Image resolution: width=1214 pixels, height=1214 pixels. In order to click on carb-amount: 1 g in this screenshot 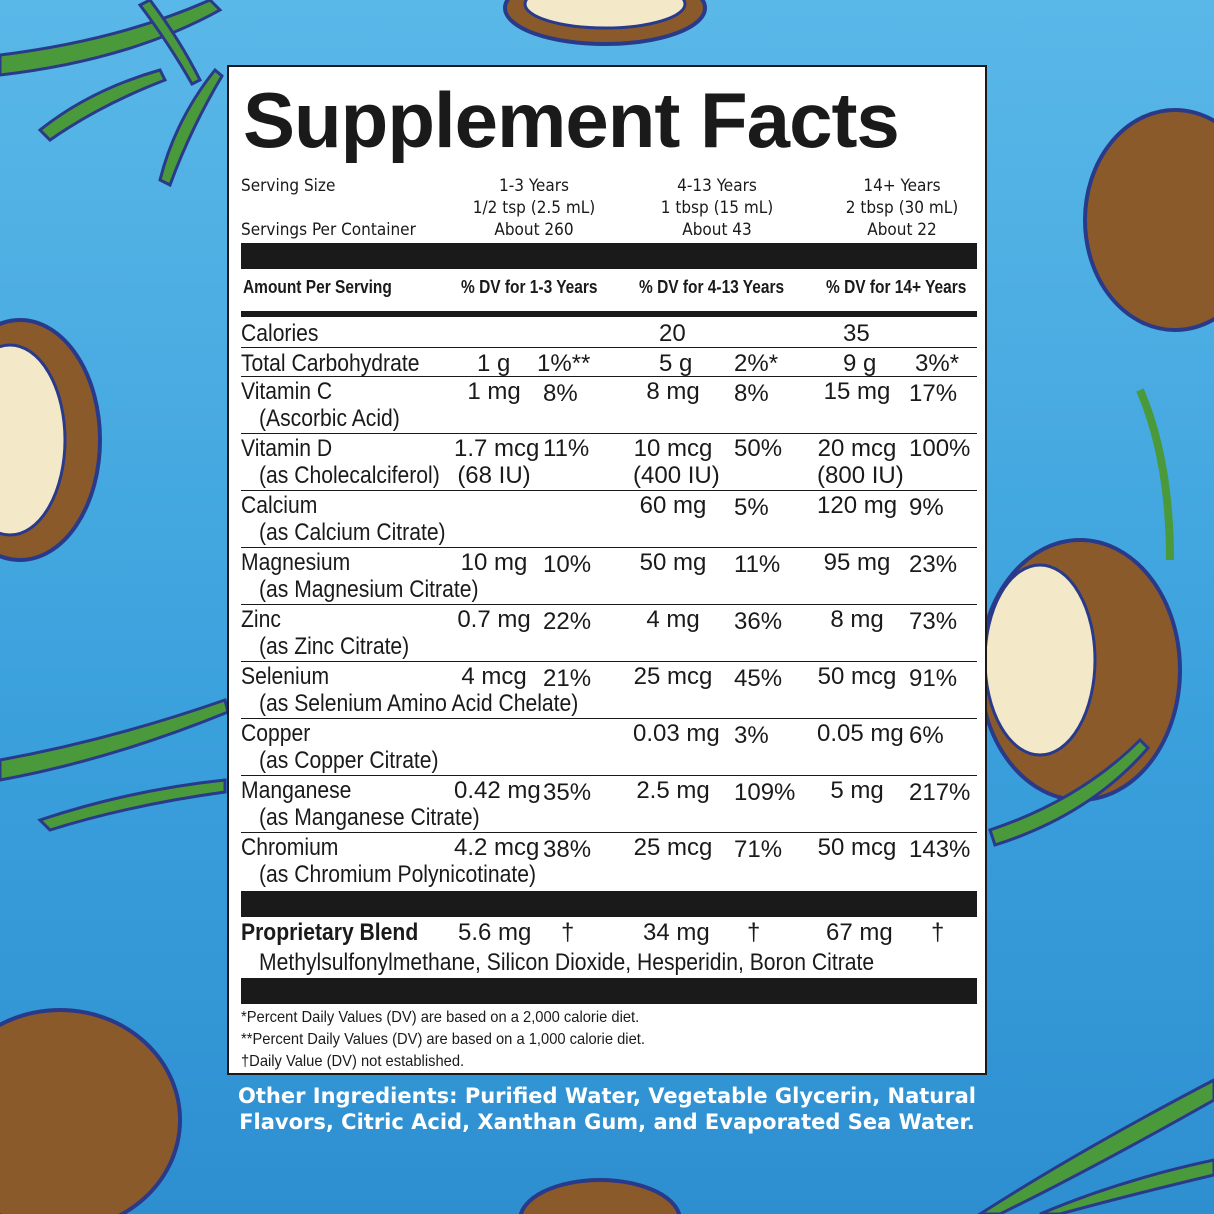, I will do `click(494, 363)`.